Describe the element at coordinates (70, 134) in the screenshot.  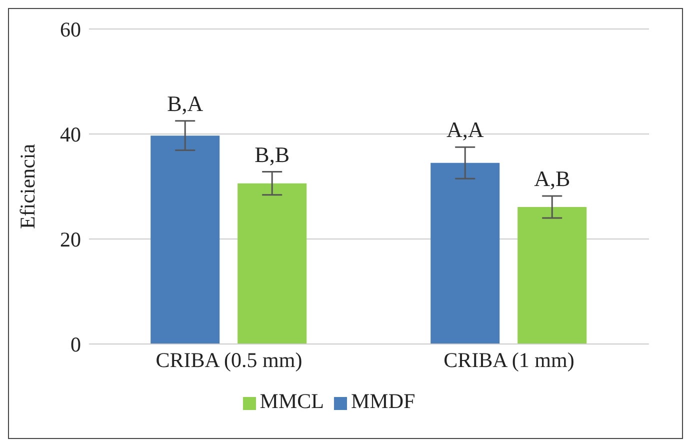
I see `y-tick-label: 40` at that location.